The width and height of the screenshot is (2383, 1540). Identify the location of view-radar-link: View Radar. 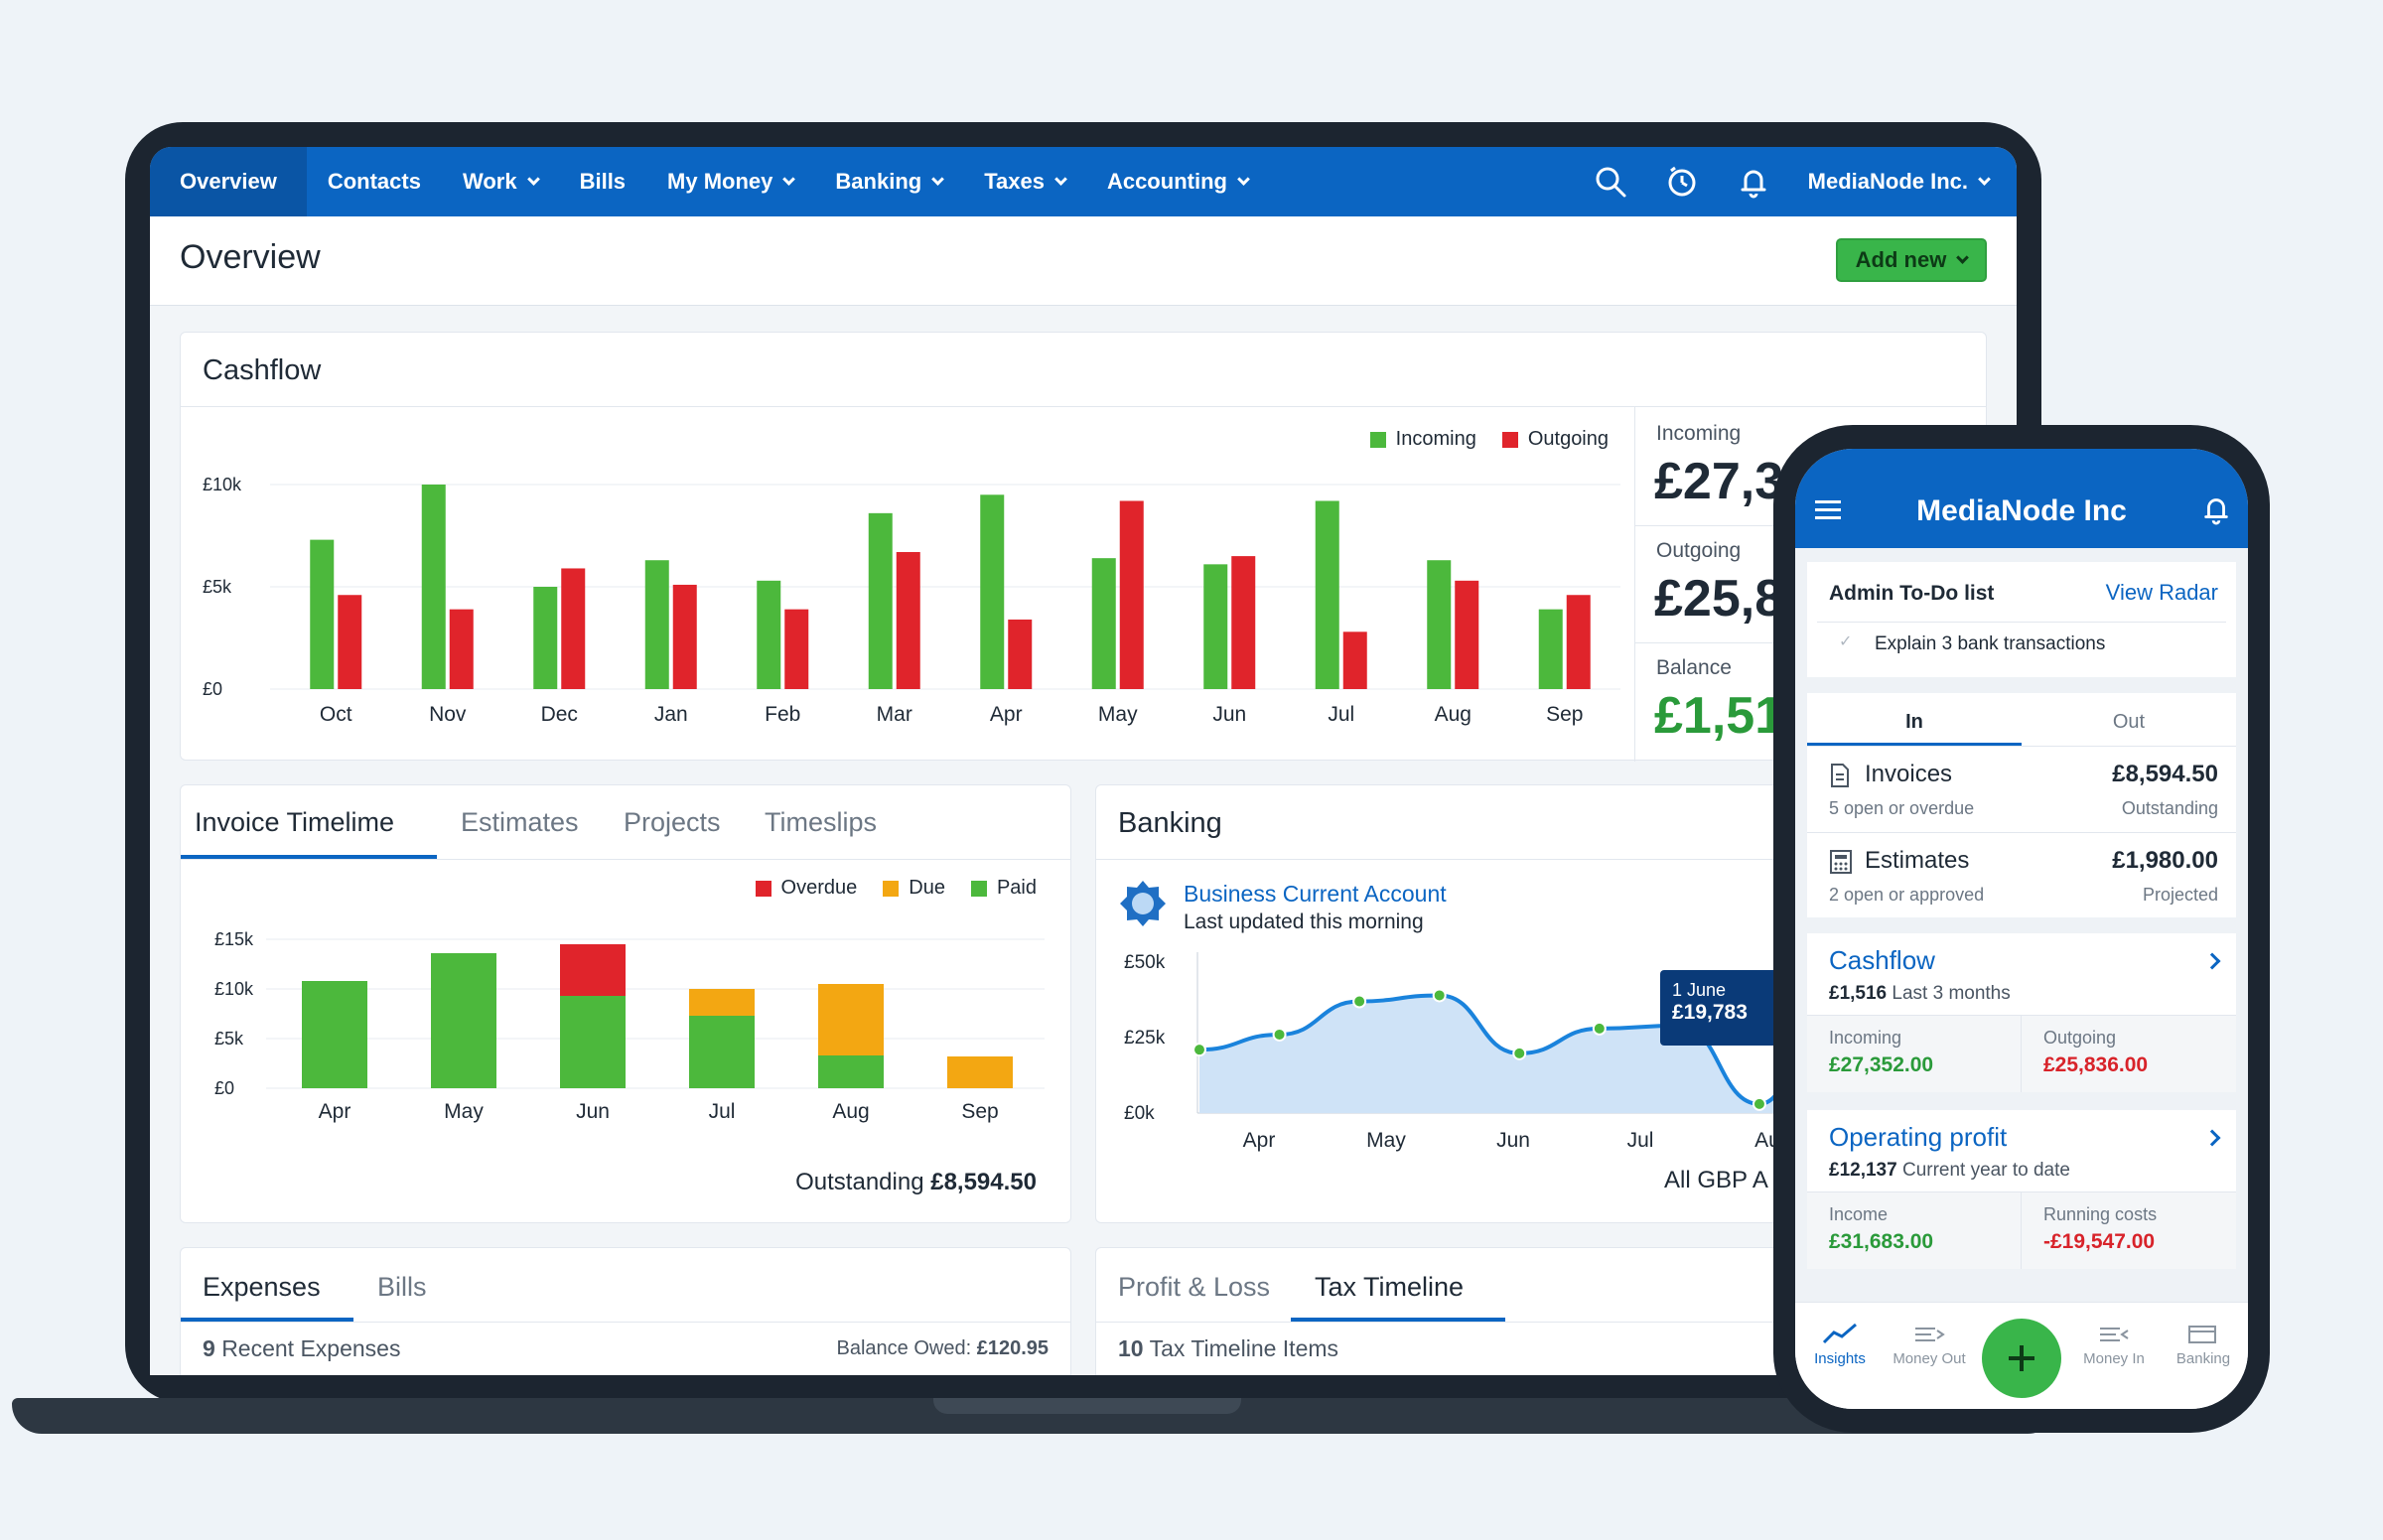
(2161, 592).